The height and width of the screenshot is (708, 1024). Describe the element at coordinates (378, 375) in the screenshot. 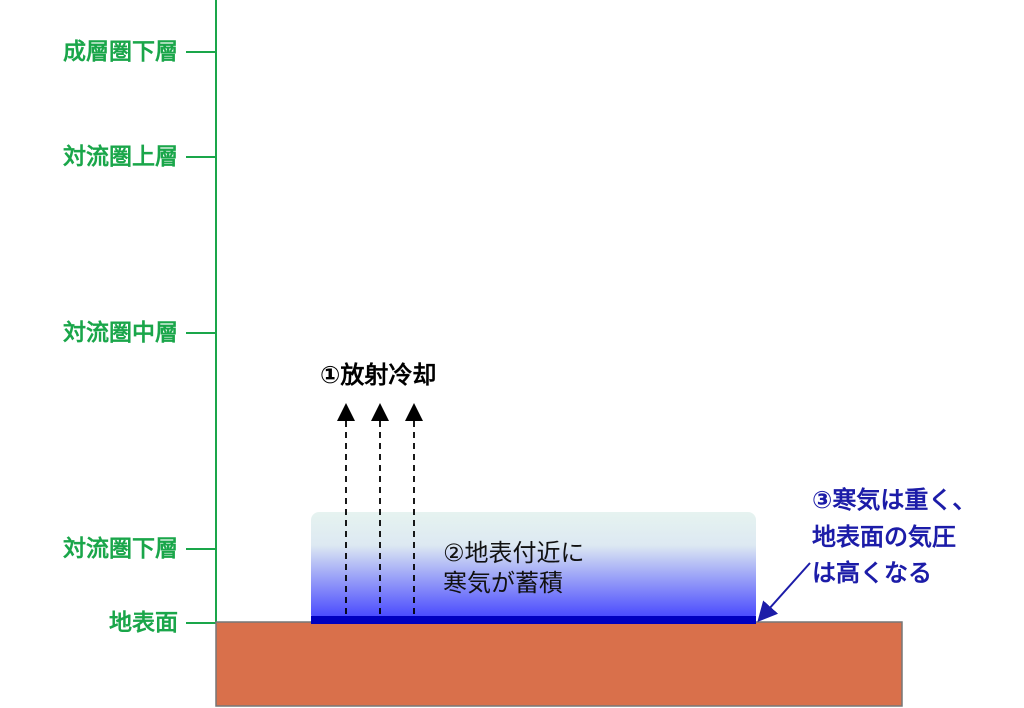

I see `step1-label: ①放射冷却` at that location.